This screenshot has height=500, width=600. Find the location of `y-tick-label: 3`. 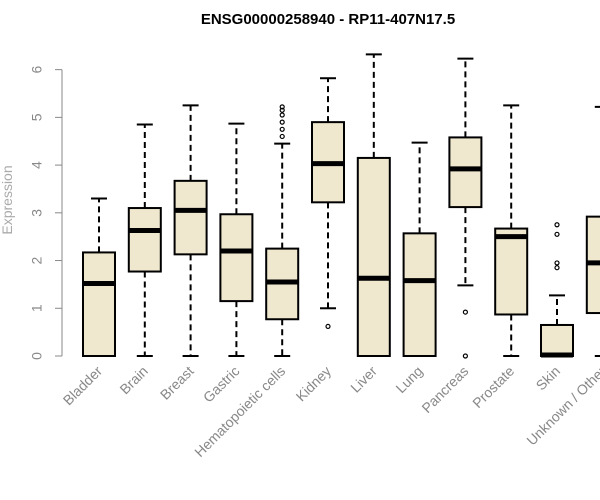

y-tick-label: 3 is located at coordinates (37, 213).